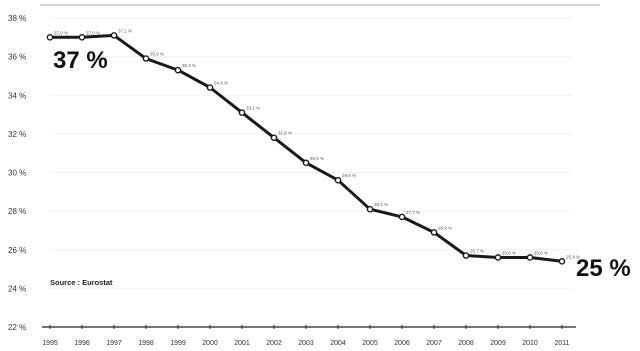 Image resolution: width=640 pixels, height=351 pixels. What do you see at coordinates (253, 108) in the screenshot?
I see `data-label: 33,1 %` at bounding box center [253, 108].